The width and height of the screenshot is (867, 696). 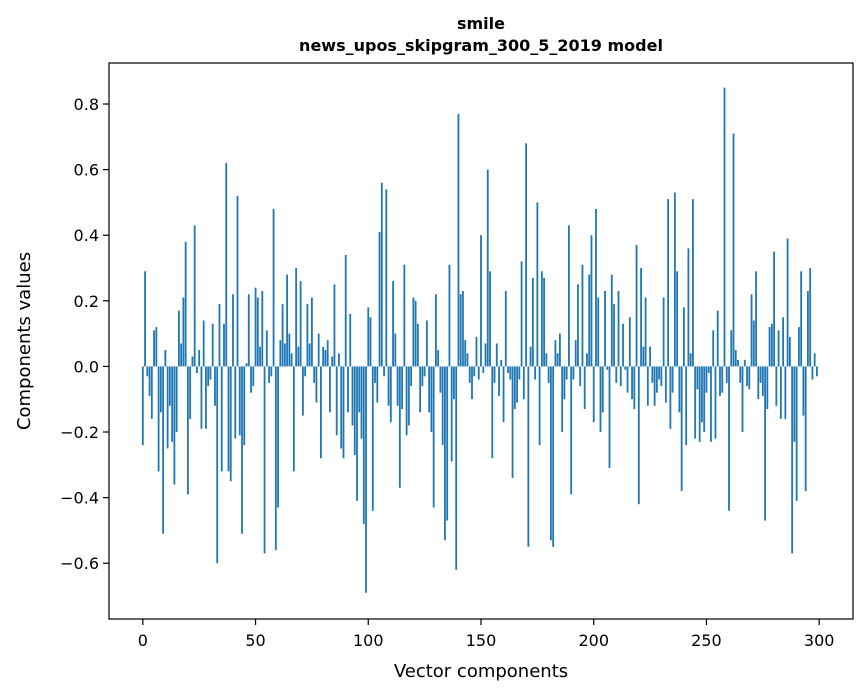 What do you see at coordinates (143, 640) in the screenshot?
I see `x-tick-label: 0` at bounding box center [143, 640].